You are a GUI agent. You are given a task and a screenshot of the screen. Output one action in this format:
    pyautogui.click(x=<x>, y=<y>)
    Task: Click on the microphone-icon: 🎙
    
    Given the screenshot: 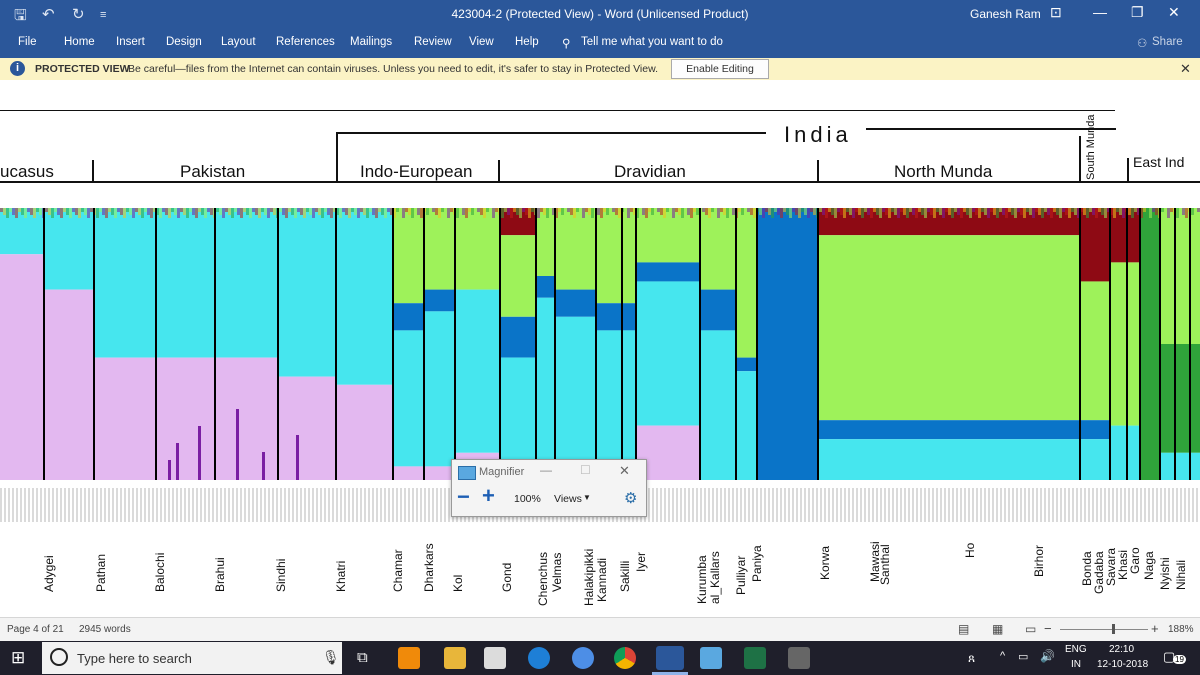 What is the action you would take?
    pyautogui.click(x=331, y=657)
    